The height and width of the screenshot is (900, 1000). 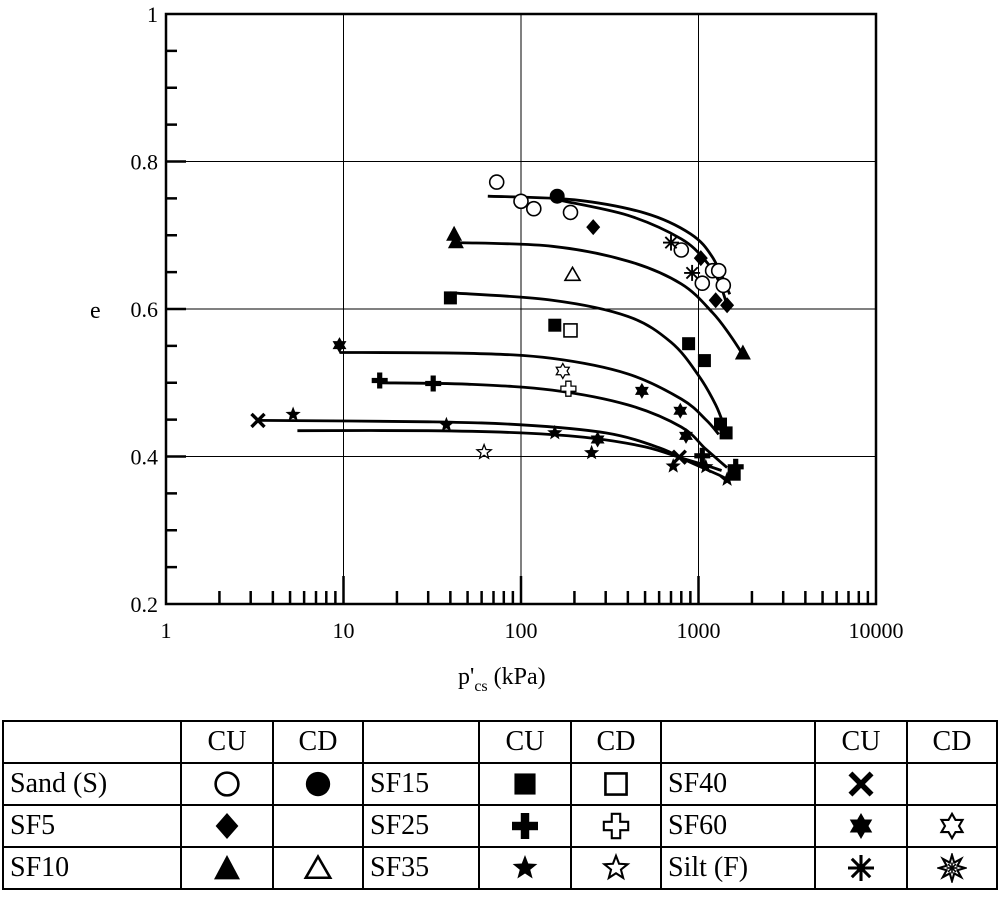 What do you see at coordinates (738, 826) in the screenshot?
I see `legend-soil-name: SF60` at bounding box center [738, 826].